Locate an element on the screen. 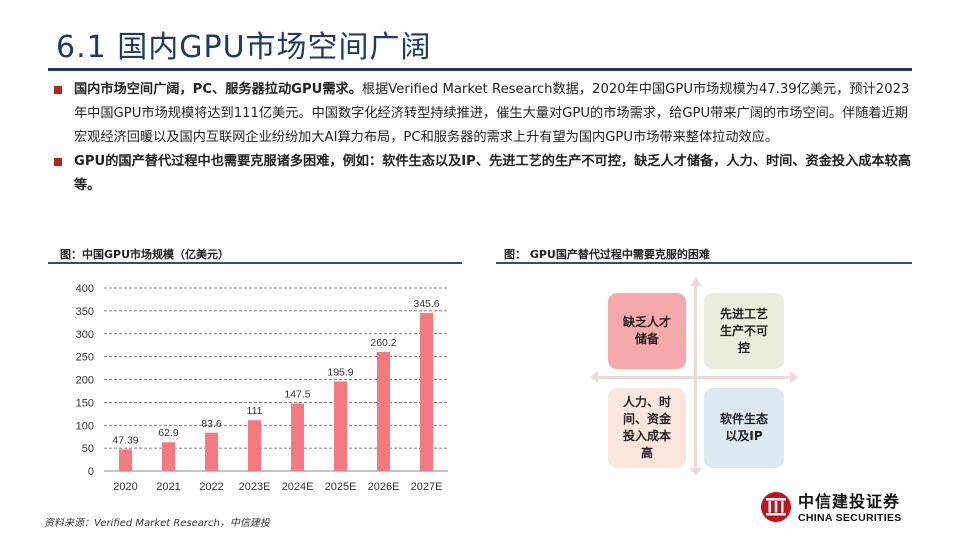 The height and width of the screenshot is (540, 960). quadrant-process-control: 先进工艺生产不可控 is located at coordinates (744, 331).